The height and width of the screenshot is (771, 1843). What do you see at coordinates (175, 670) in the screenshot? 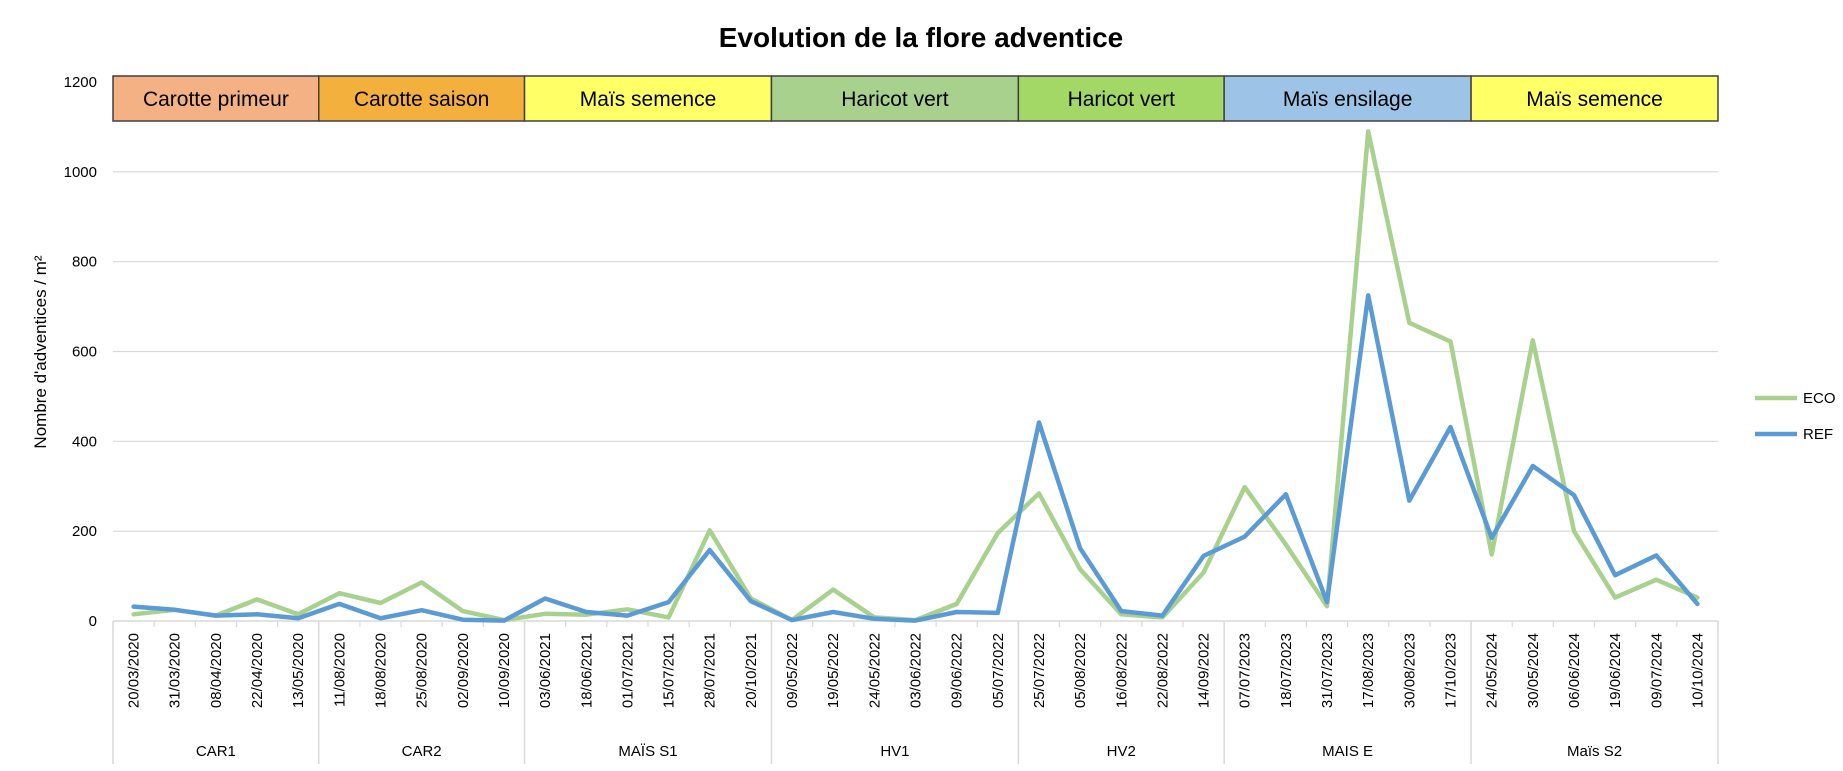
I see `x-tick-label: 31/03/2020` at bounding box center [175, 670].